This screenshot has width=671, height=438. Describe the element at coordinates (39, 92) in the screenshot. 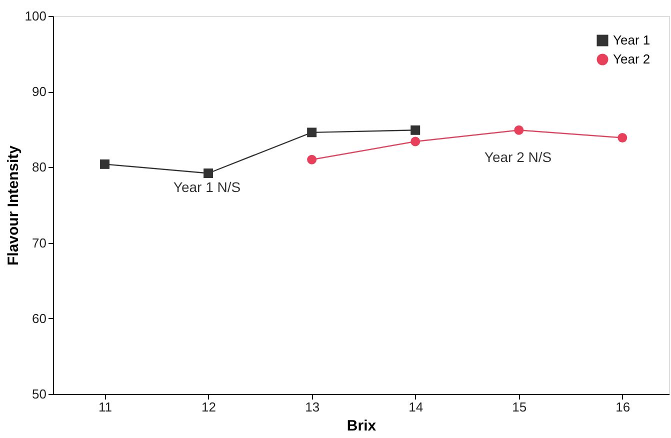

I see `y-tick-label: 90` at that location.